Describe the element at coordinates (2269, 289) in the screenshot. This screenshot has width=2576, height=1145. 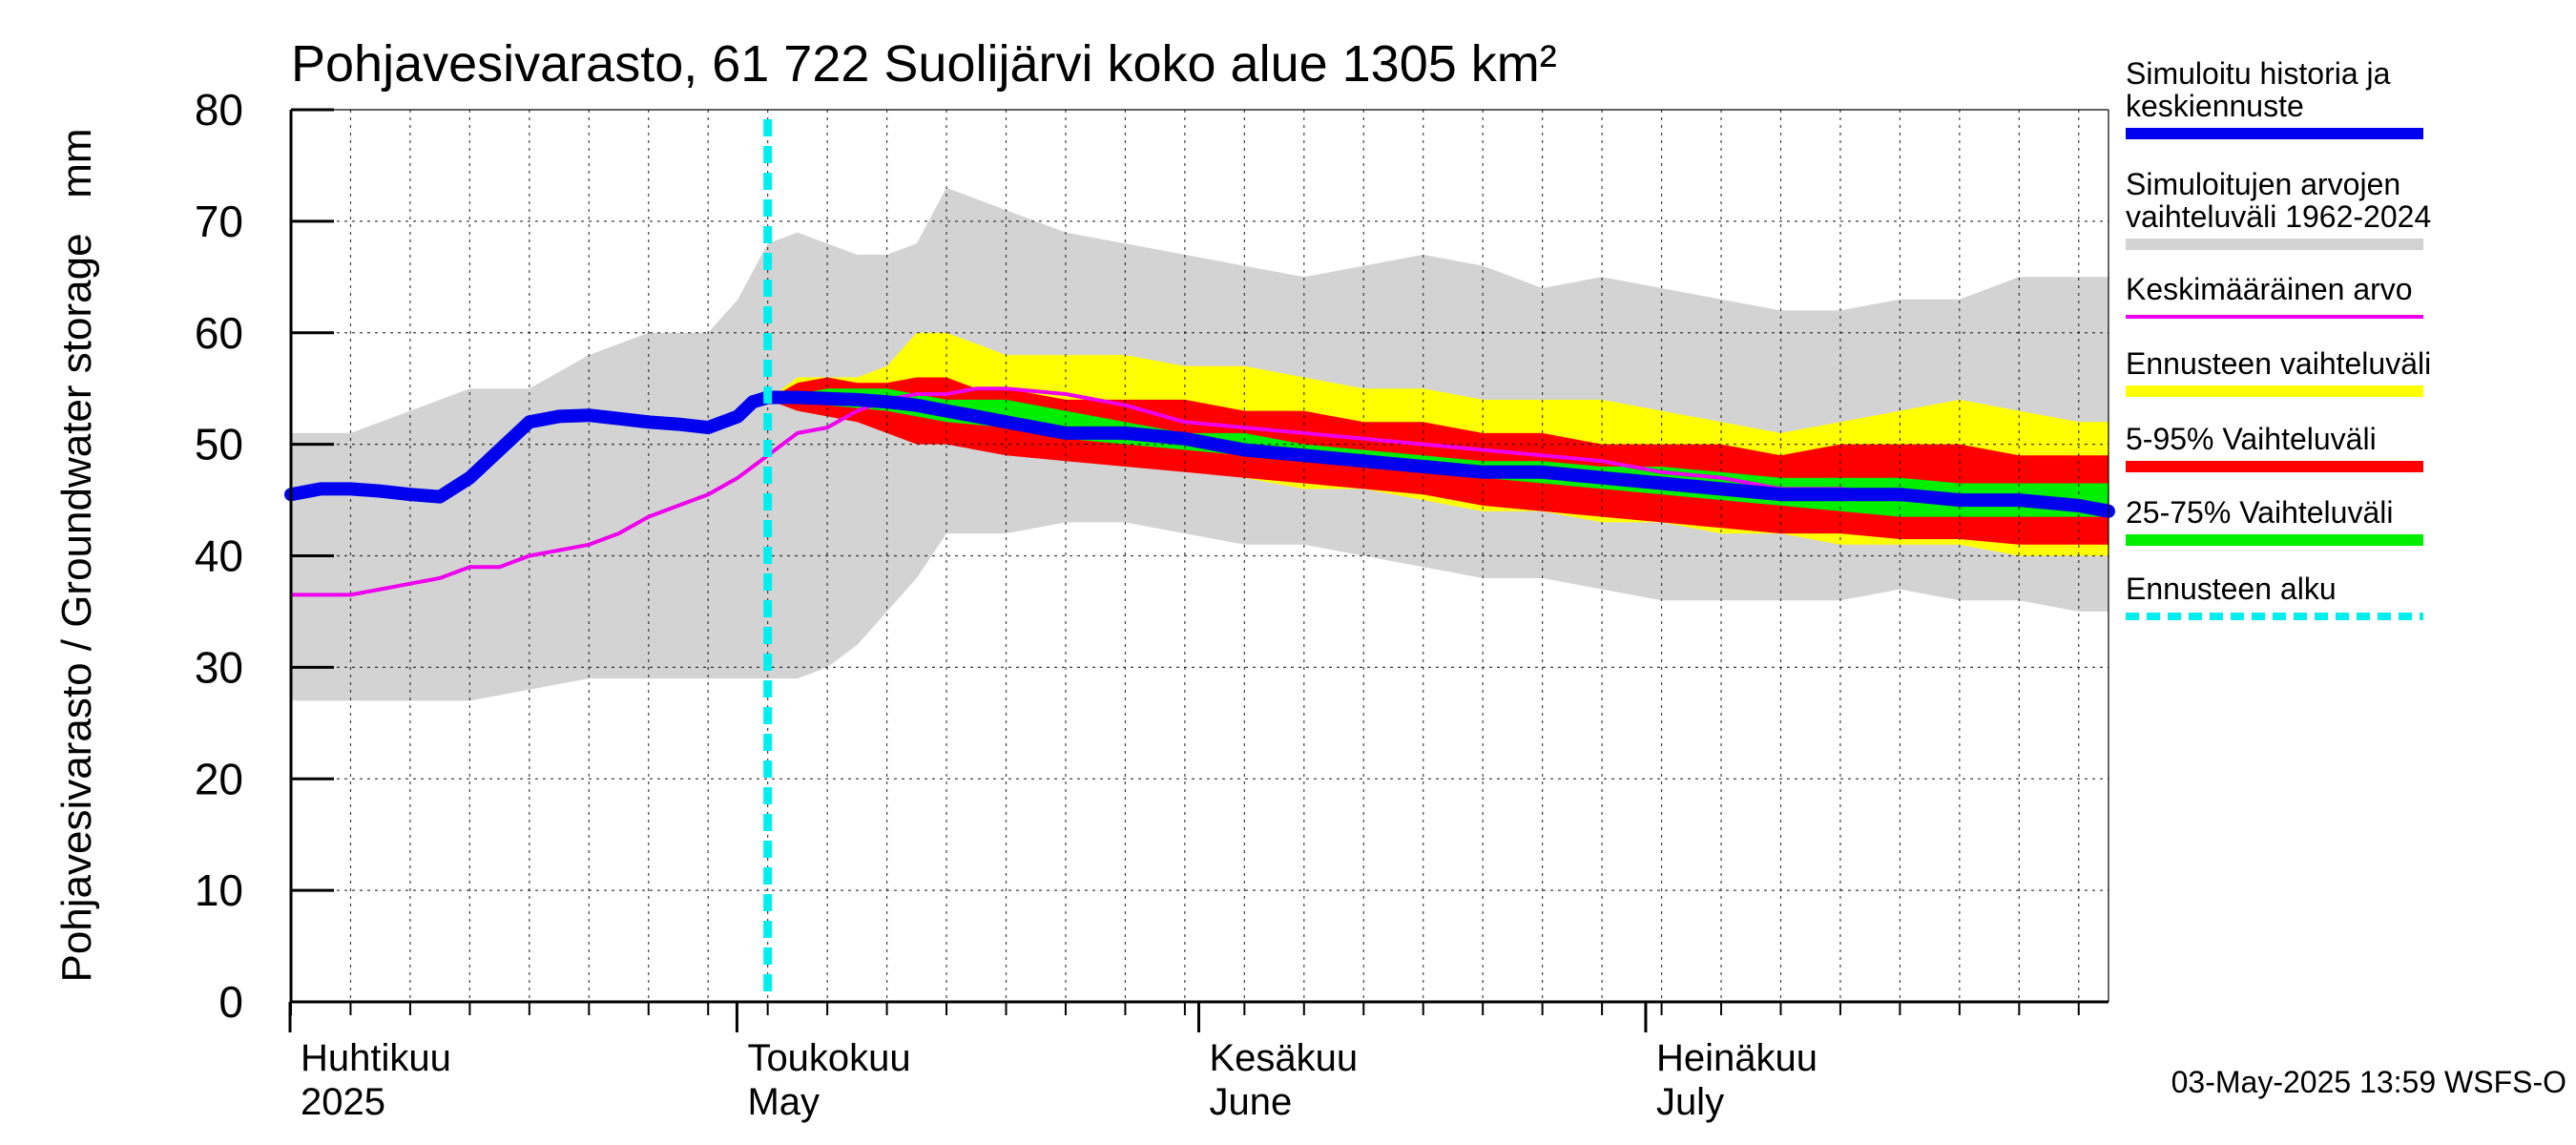
I see `legend-label: Keskimääräinen arvo` at that location.